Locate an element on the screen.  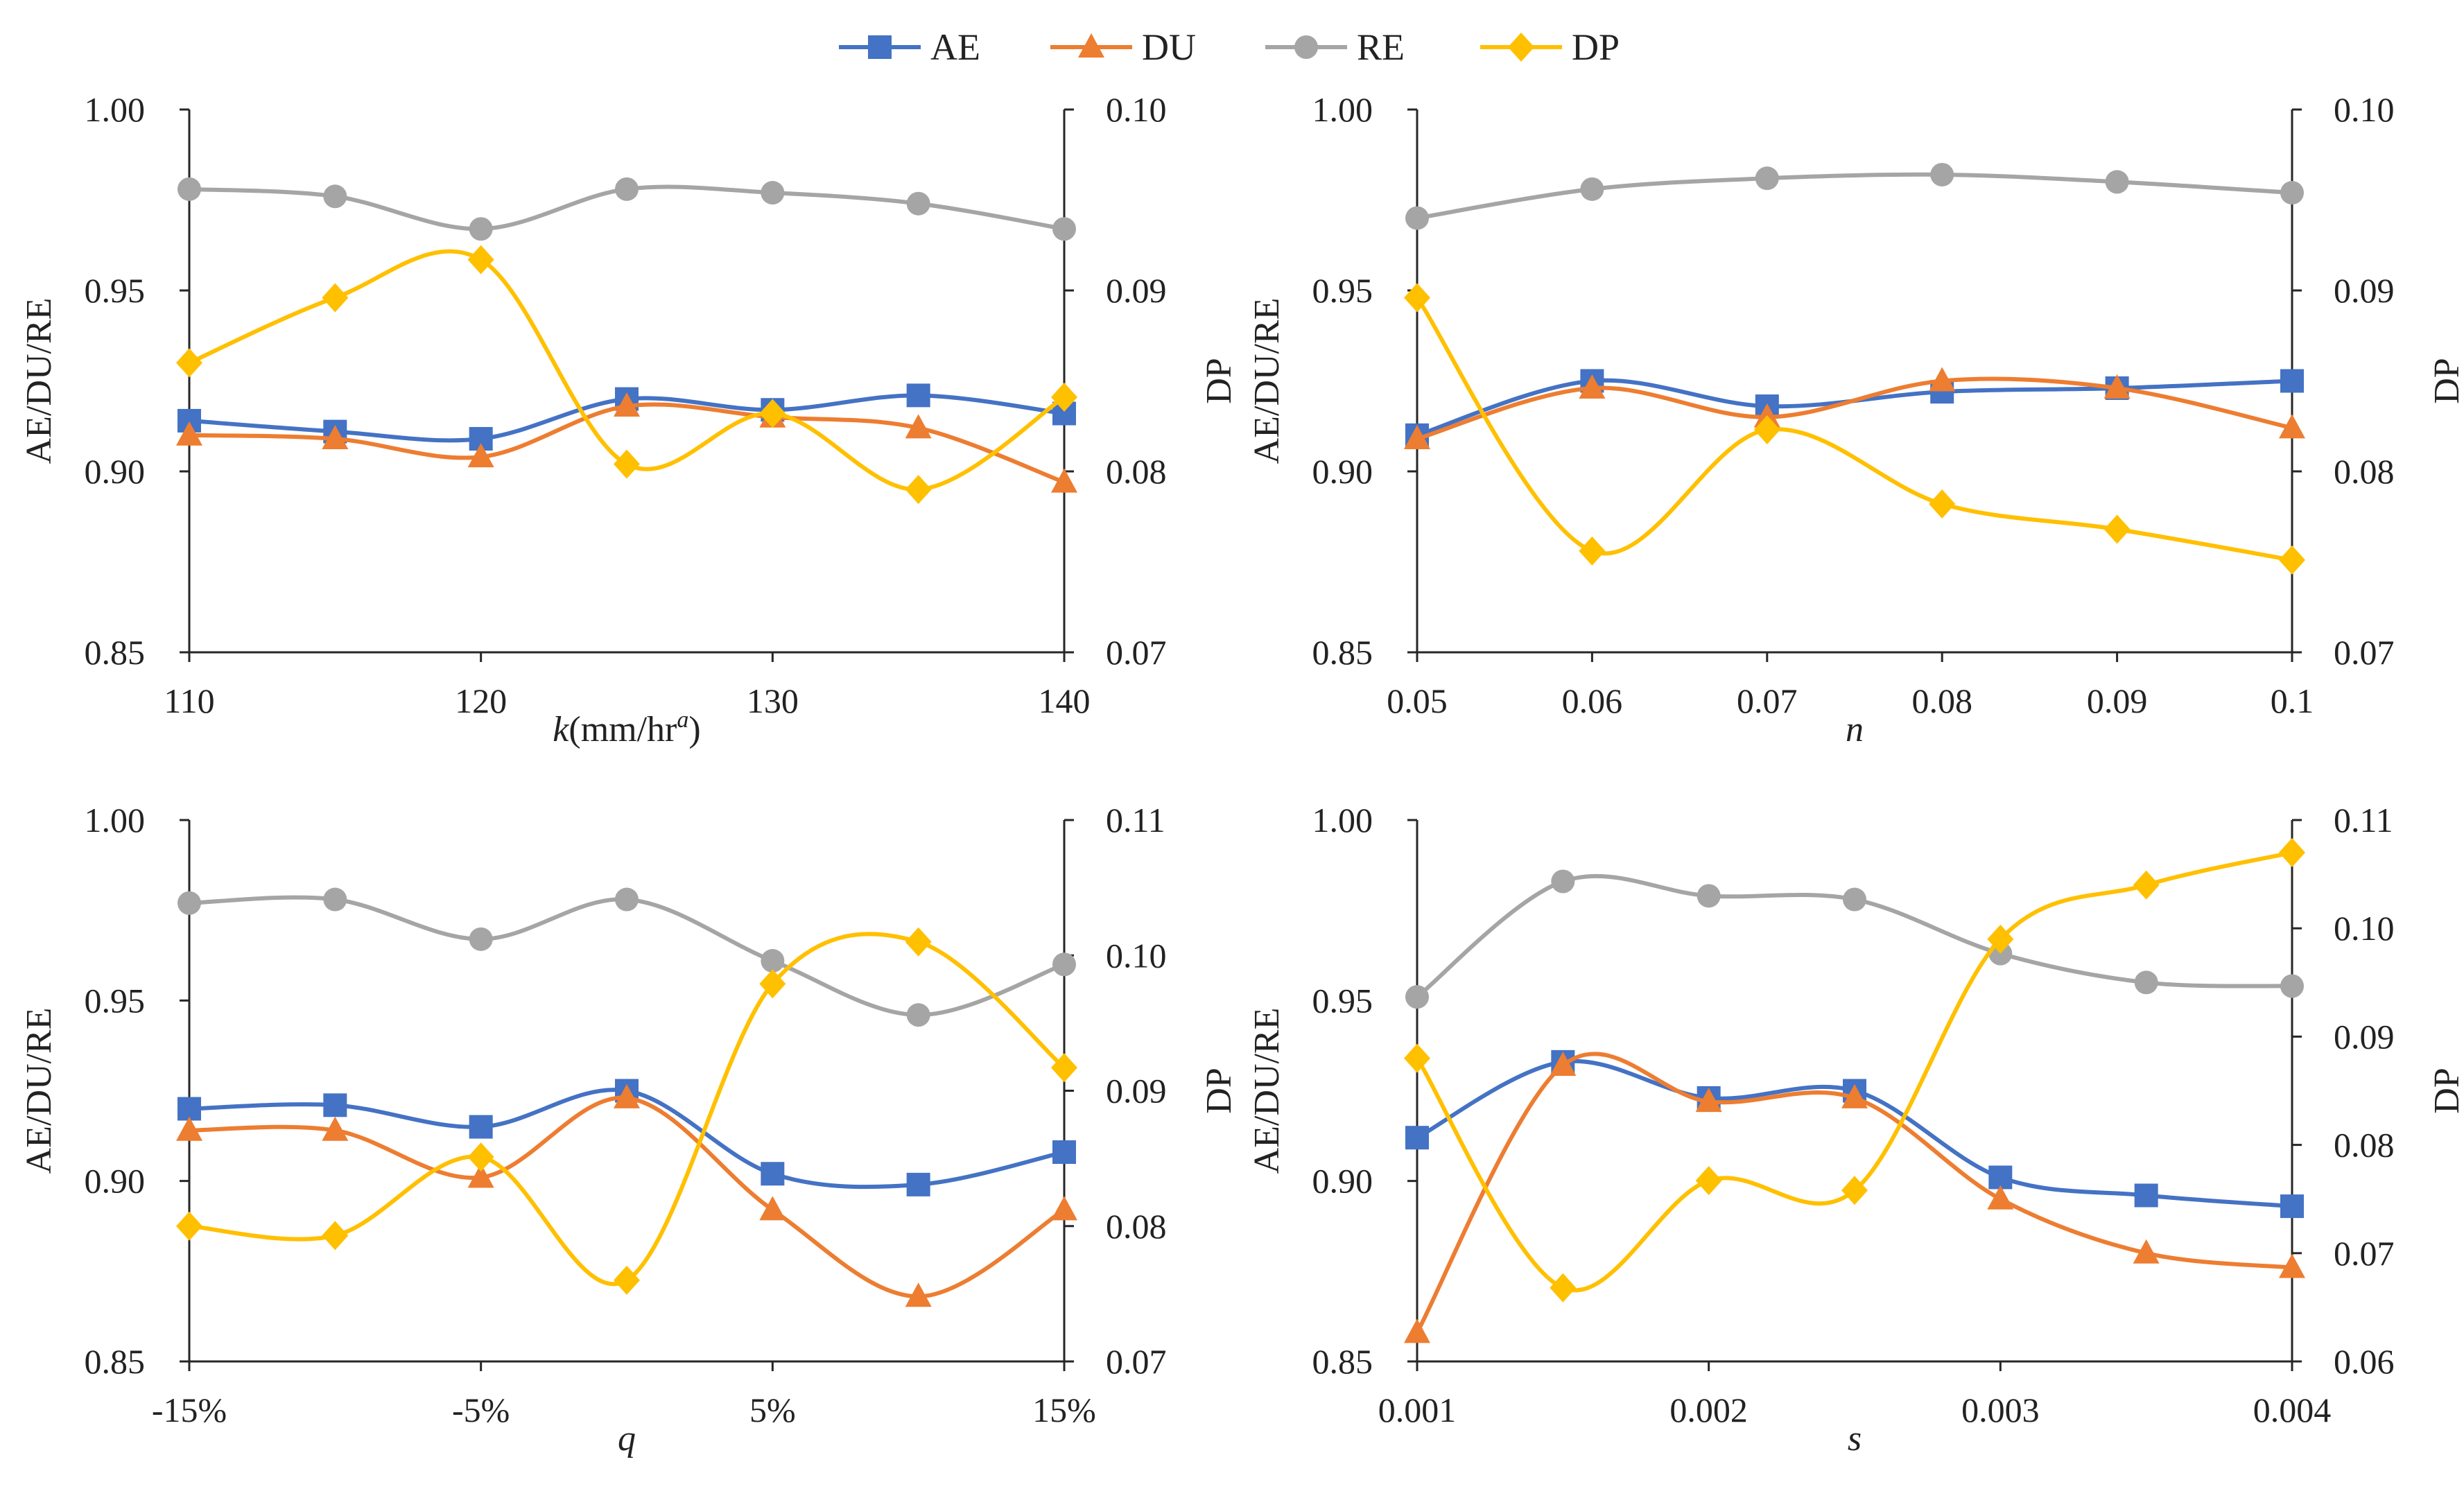
x-tick-label: 140 is located at coordinates (1065, 700).